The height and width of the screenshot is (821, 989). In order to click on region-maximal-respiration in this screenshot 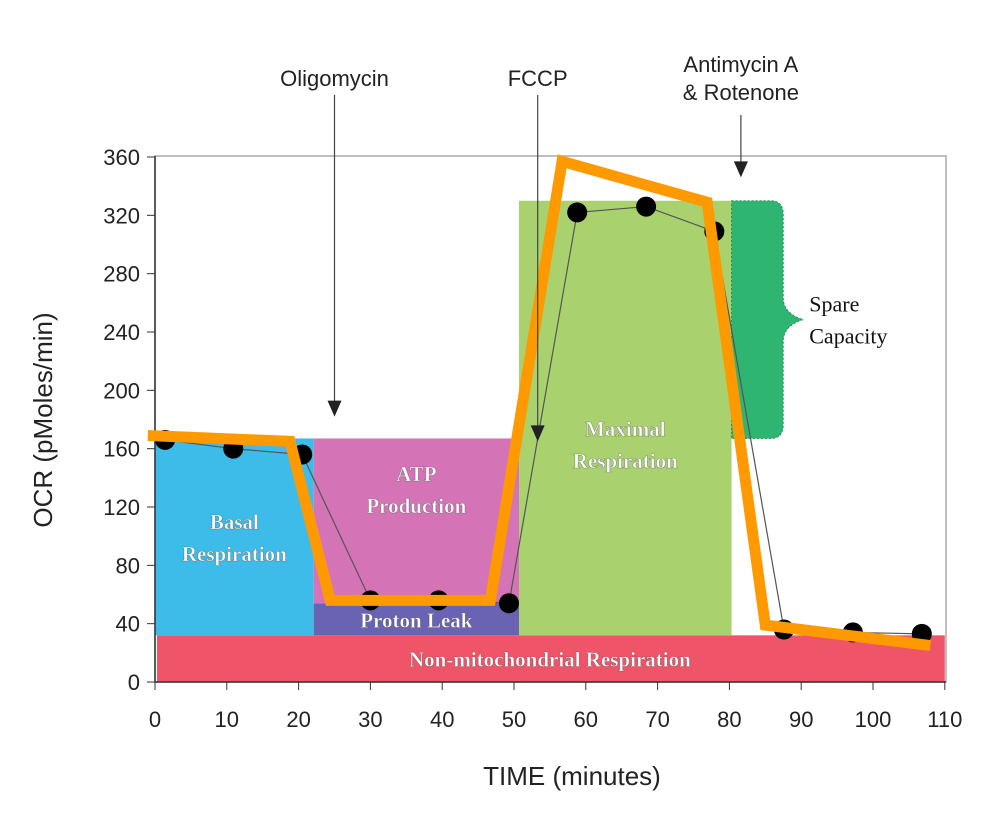, I will do `click(625, 418)`.